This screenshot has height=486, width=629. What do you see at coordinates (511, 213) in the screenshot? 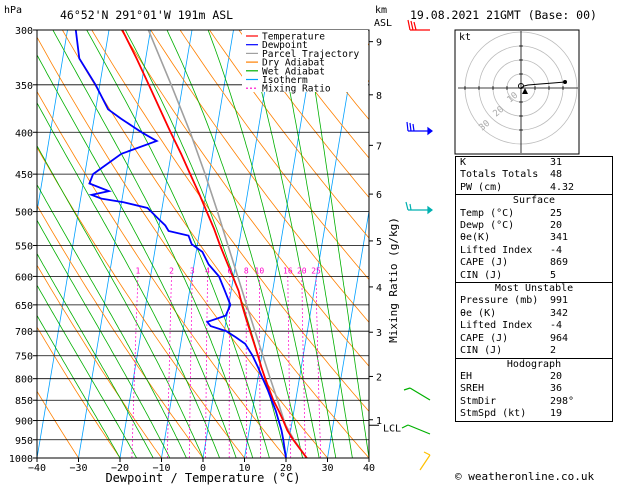
I see `surface-temp: Temp (°C) 25` at bounding box center [511, 213].